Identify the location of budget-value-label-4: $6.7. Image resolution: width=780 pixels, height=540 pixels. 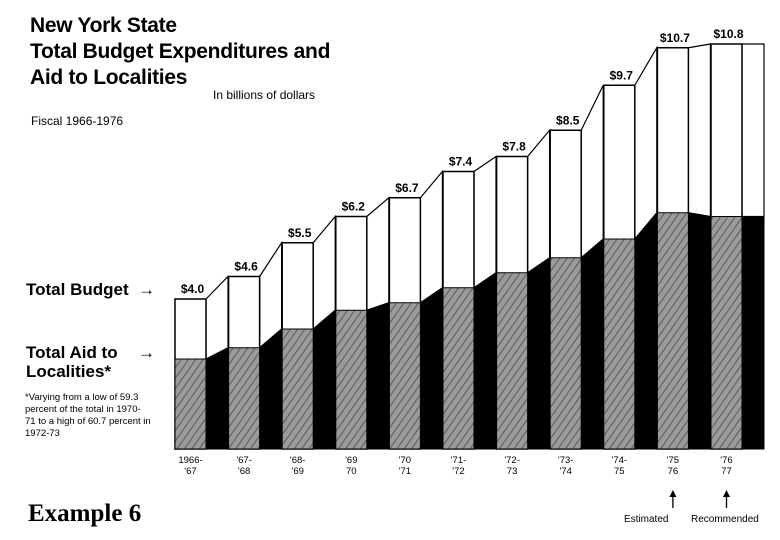
(407, 188).